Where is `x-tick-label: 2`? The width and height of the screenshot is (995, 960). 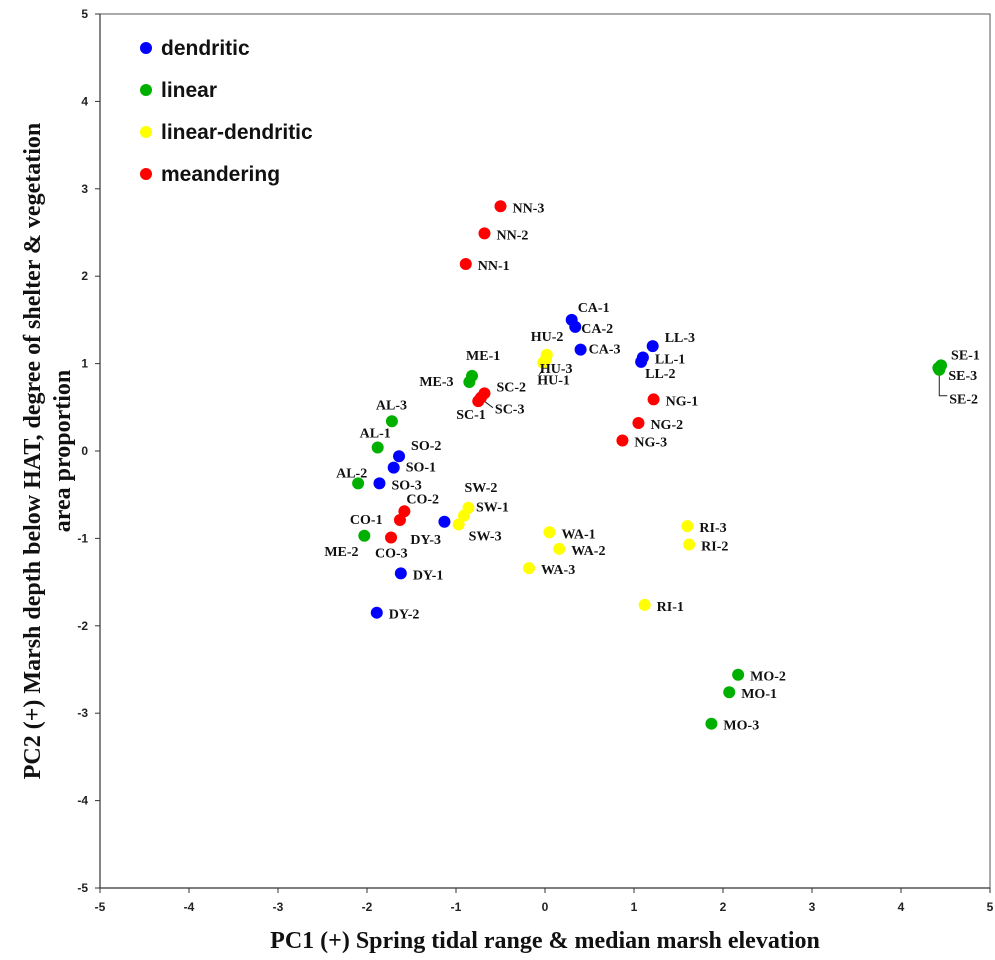 x-tick-label: 2 is located at coordinates (723, 907).